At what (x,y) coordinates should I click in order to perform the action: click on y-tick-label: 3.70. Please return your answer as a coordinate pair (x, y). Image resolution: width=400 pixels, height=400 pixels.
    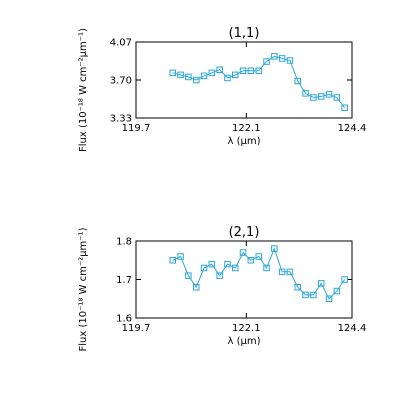
    Looking at the image, I should click on (121, 81).